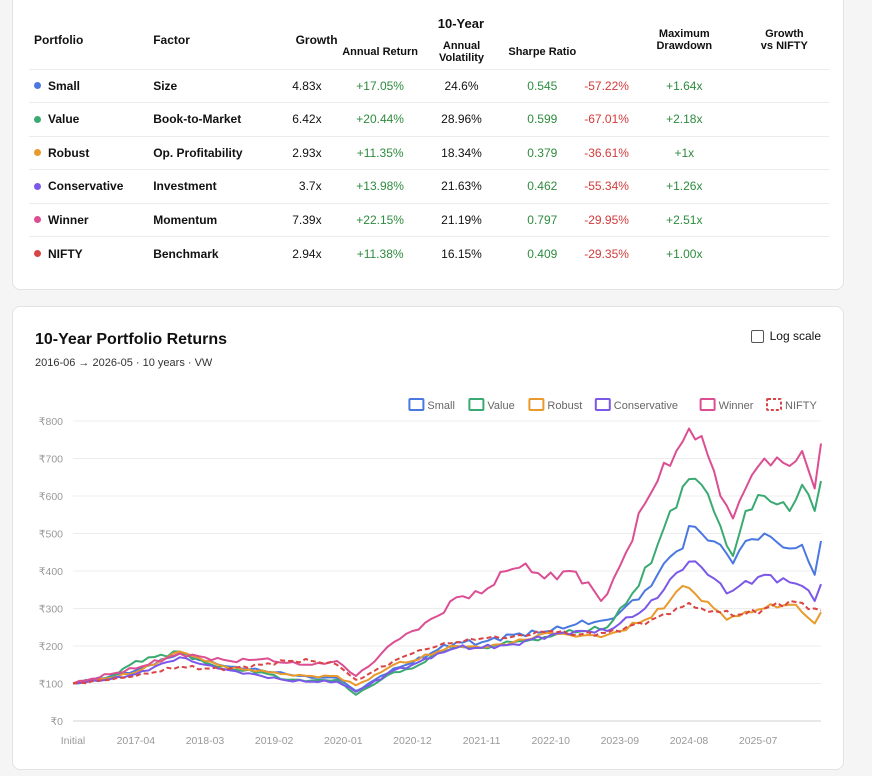  Describe the element at coordinates (758, 741) in the screenshot. I see `x-tick-label: 2025-07` at that location.